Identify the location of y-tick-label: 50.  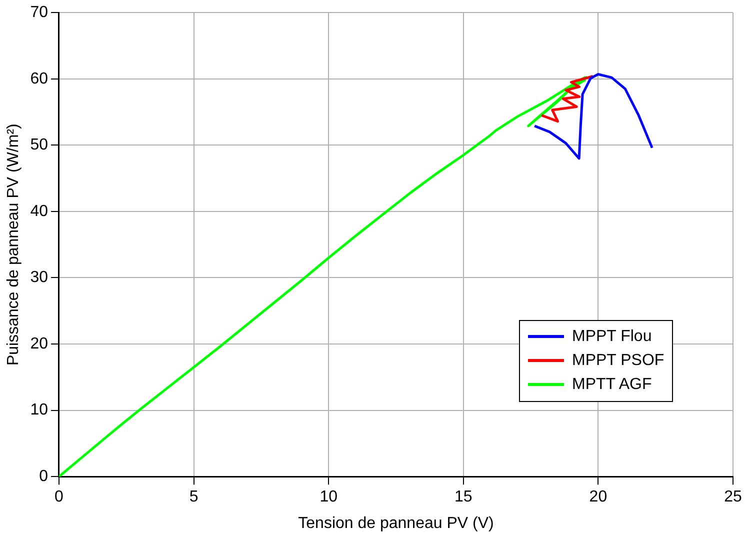
(39, 145).